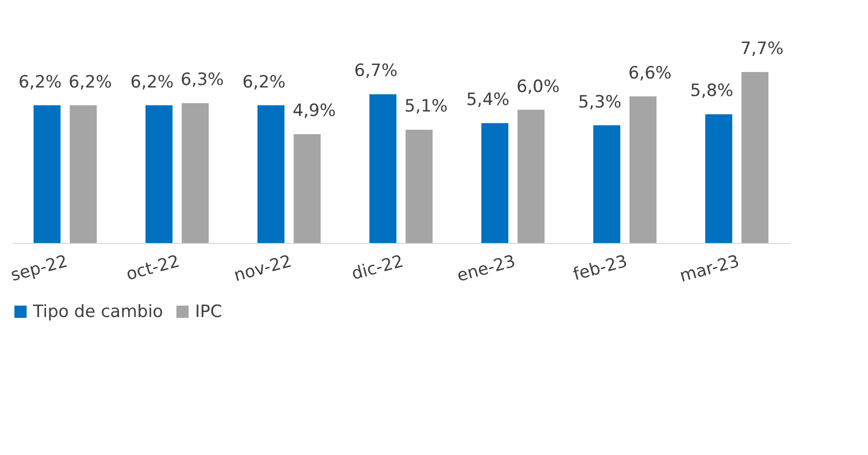 This screenshot has height=455, width=868. What do you see at coordinates (710, 269) in the screenshot?
I see `x-tick-label: mar-23` at bounding box center [710, 269].